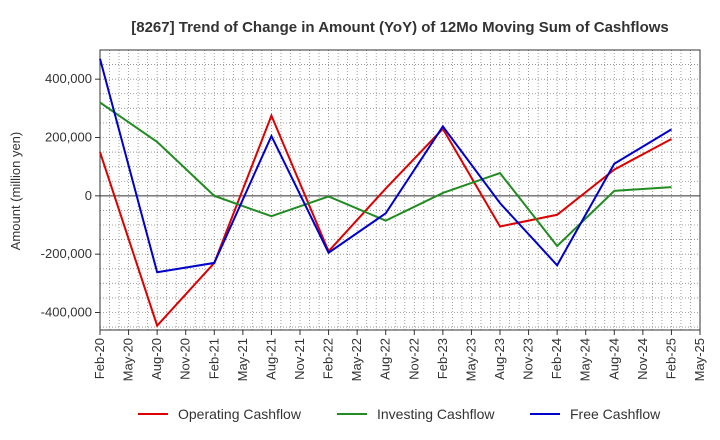  What do you see at coordinates (413, 359) in the screenshot?
I see `x-tick-label: Nov-22` at bounding box center [413, 359].